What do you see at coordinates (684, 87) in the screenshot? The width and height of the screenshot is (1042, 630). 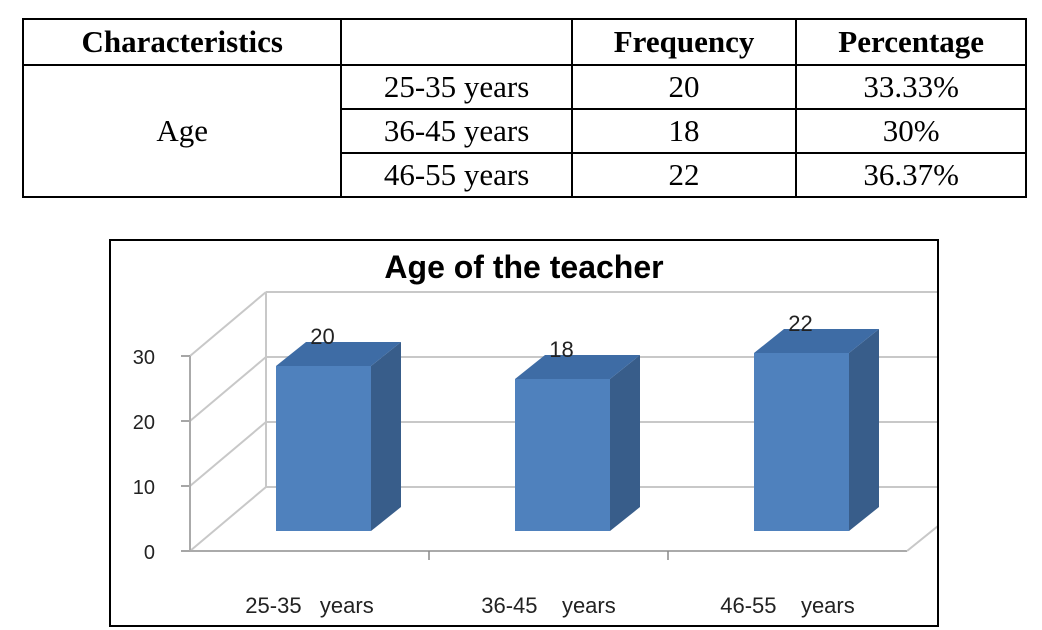 I see `frequency-cell: 20` at bounding box center [684, 87].